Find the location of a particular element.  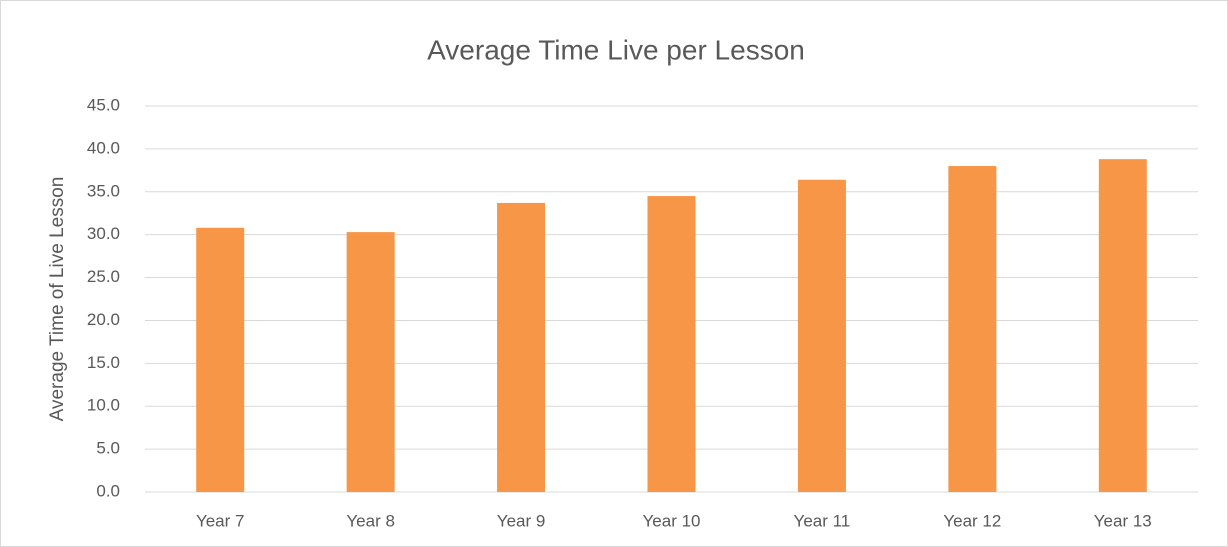

x-tick-label: Year 12 is located at coordinates (972, 520).